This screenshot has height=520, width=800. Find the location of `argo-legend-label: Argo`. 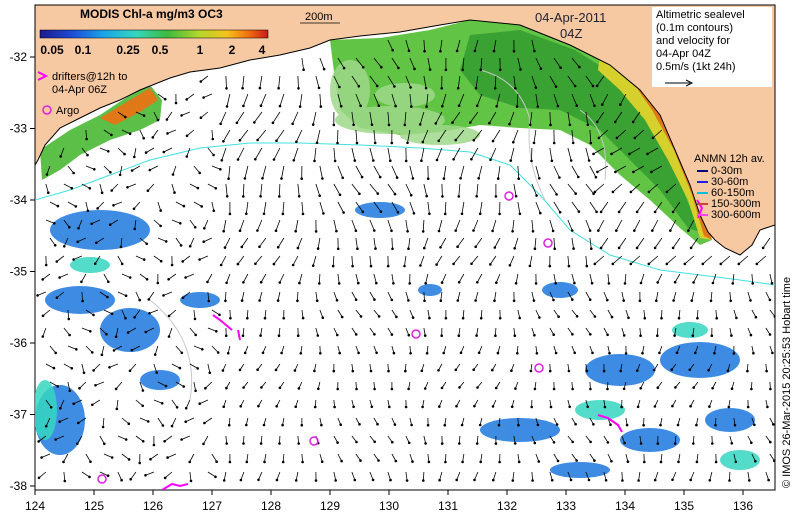

argo-legend-label: Argo is located at coordinates (67, 111).